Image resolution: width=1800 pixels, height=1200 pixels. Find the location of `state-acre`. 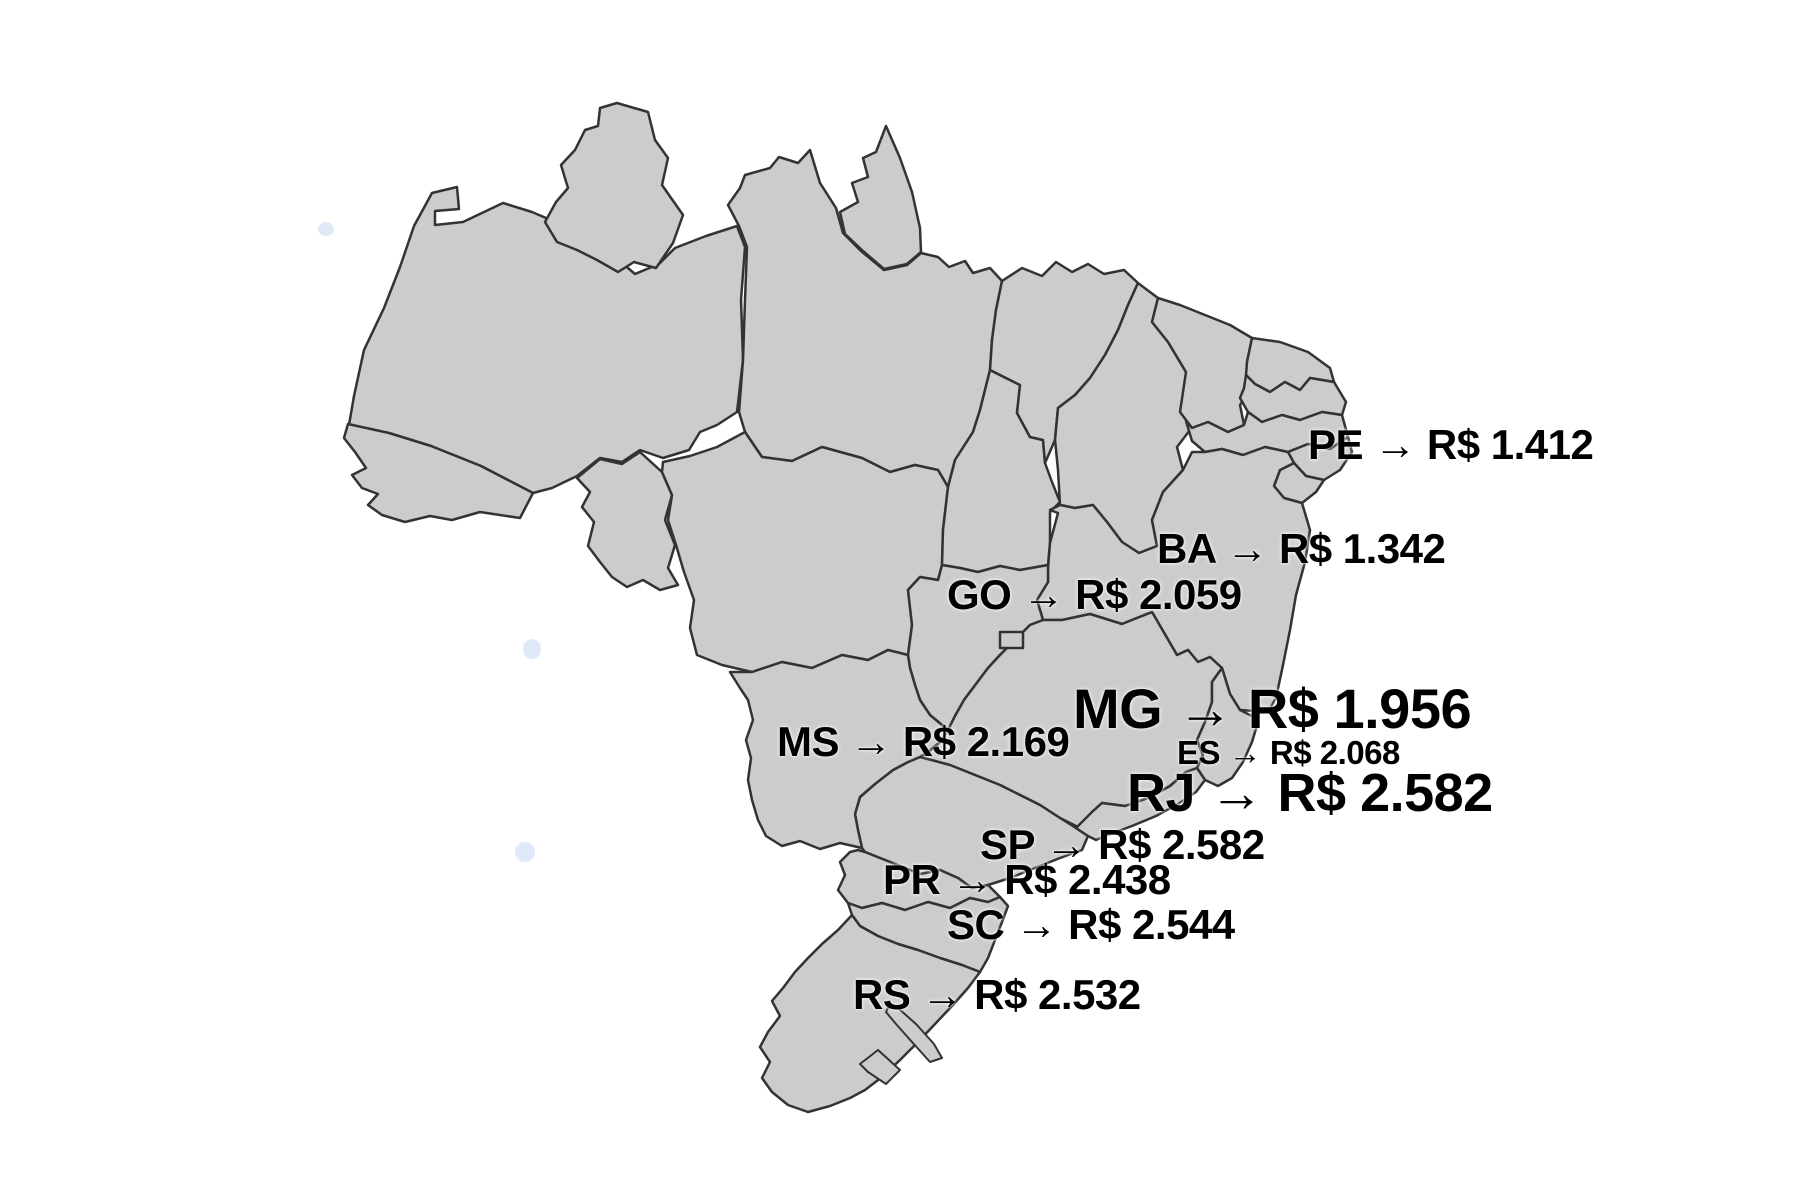

state-acre is located at coordinates (438, 473).